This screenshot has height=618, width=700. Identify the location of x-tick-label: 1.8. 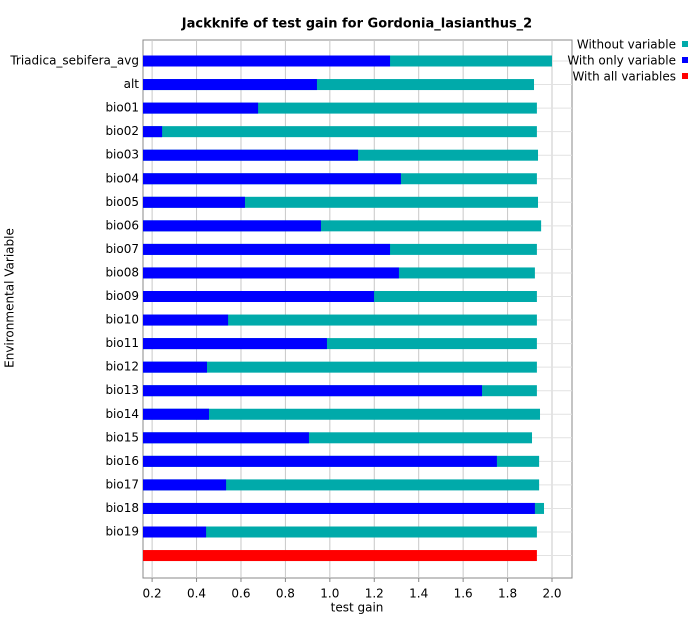
(507, 594).